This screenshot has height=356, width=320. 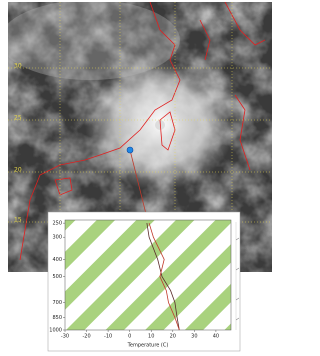 I want to click on lat-label: 25, so click(x=18, y=118).